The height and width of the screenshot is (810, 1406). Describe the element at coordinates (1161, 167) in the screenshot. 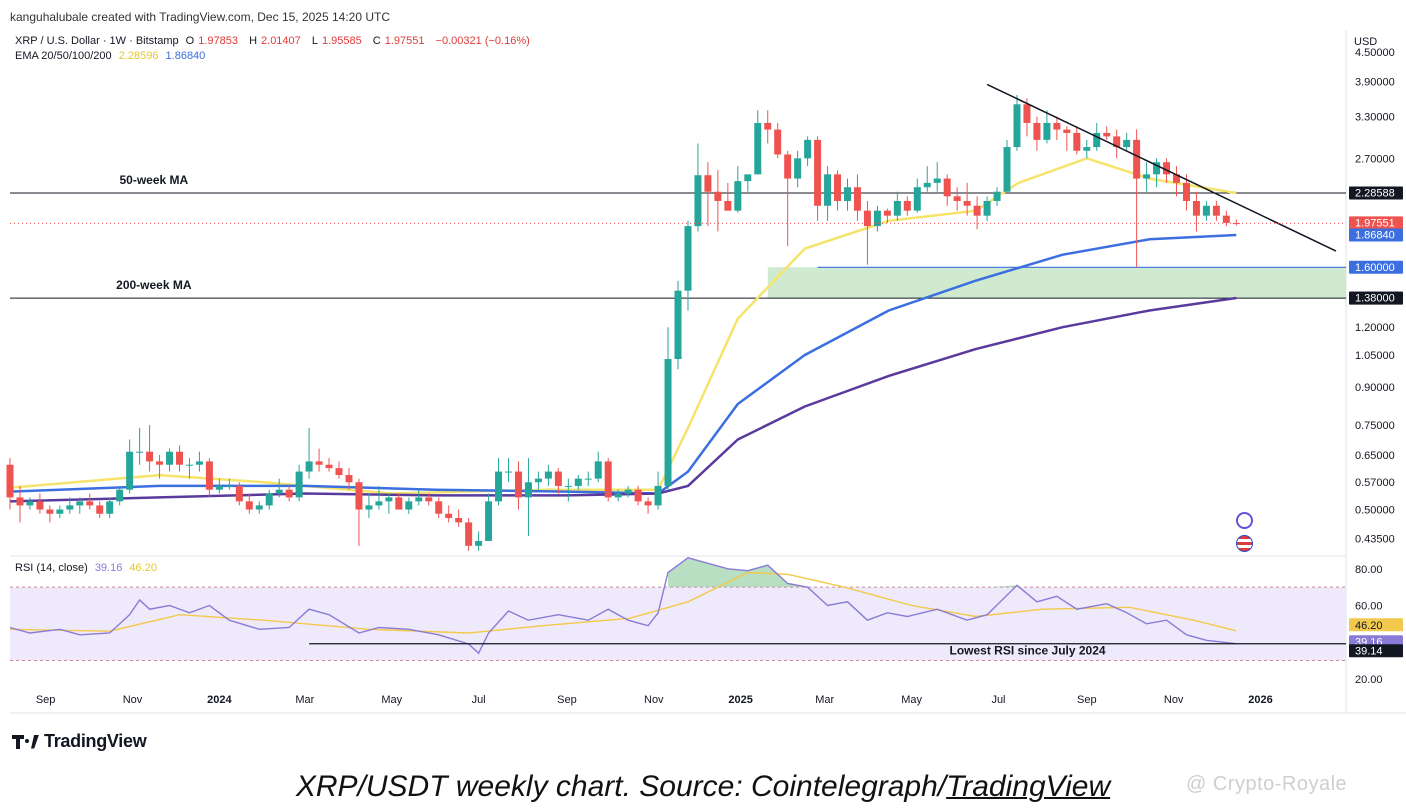

I see `trendline` at that location.